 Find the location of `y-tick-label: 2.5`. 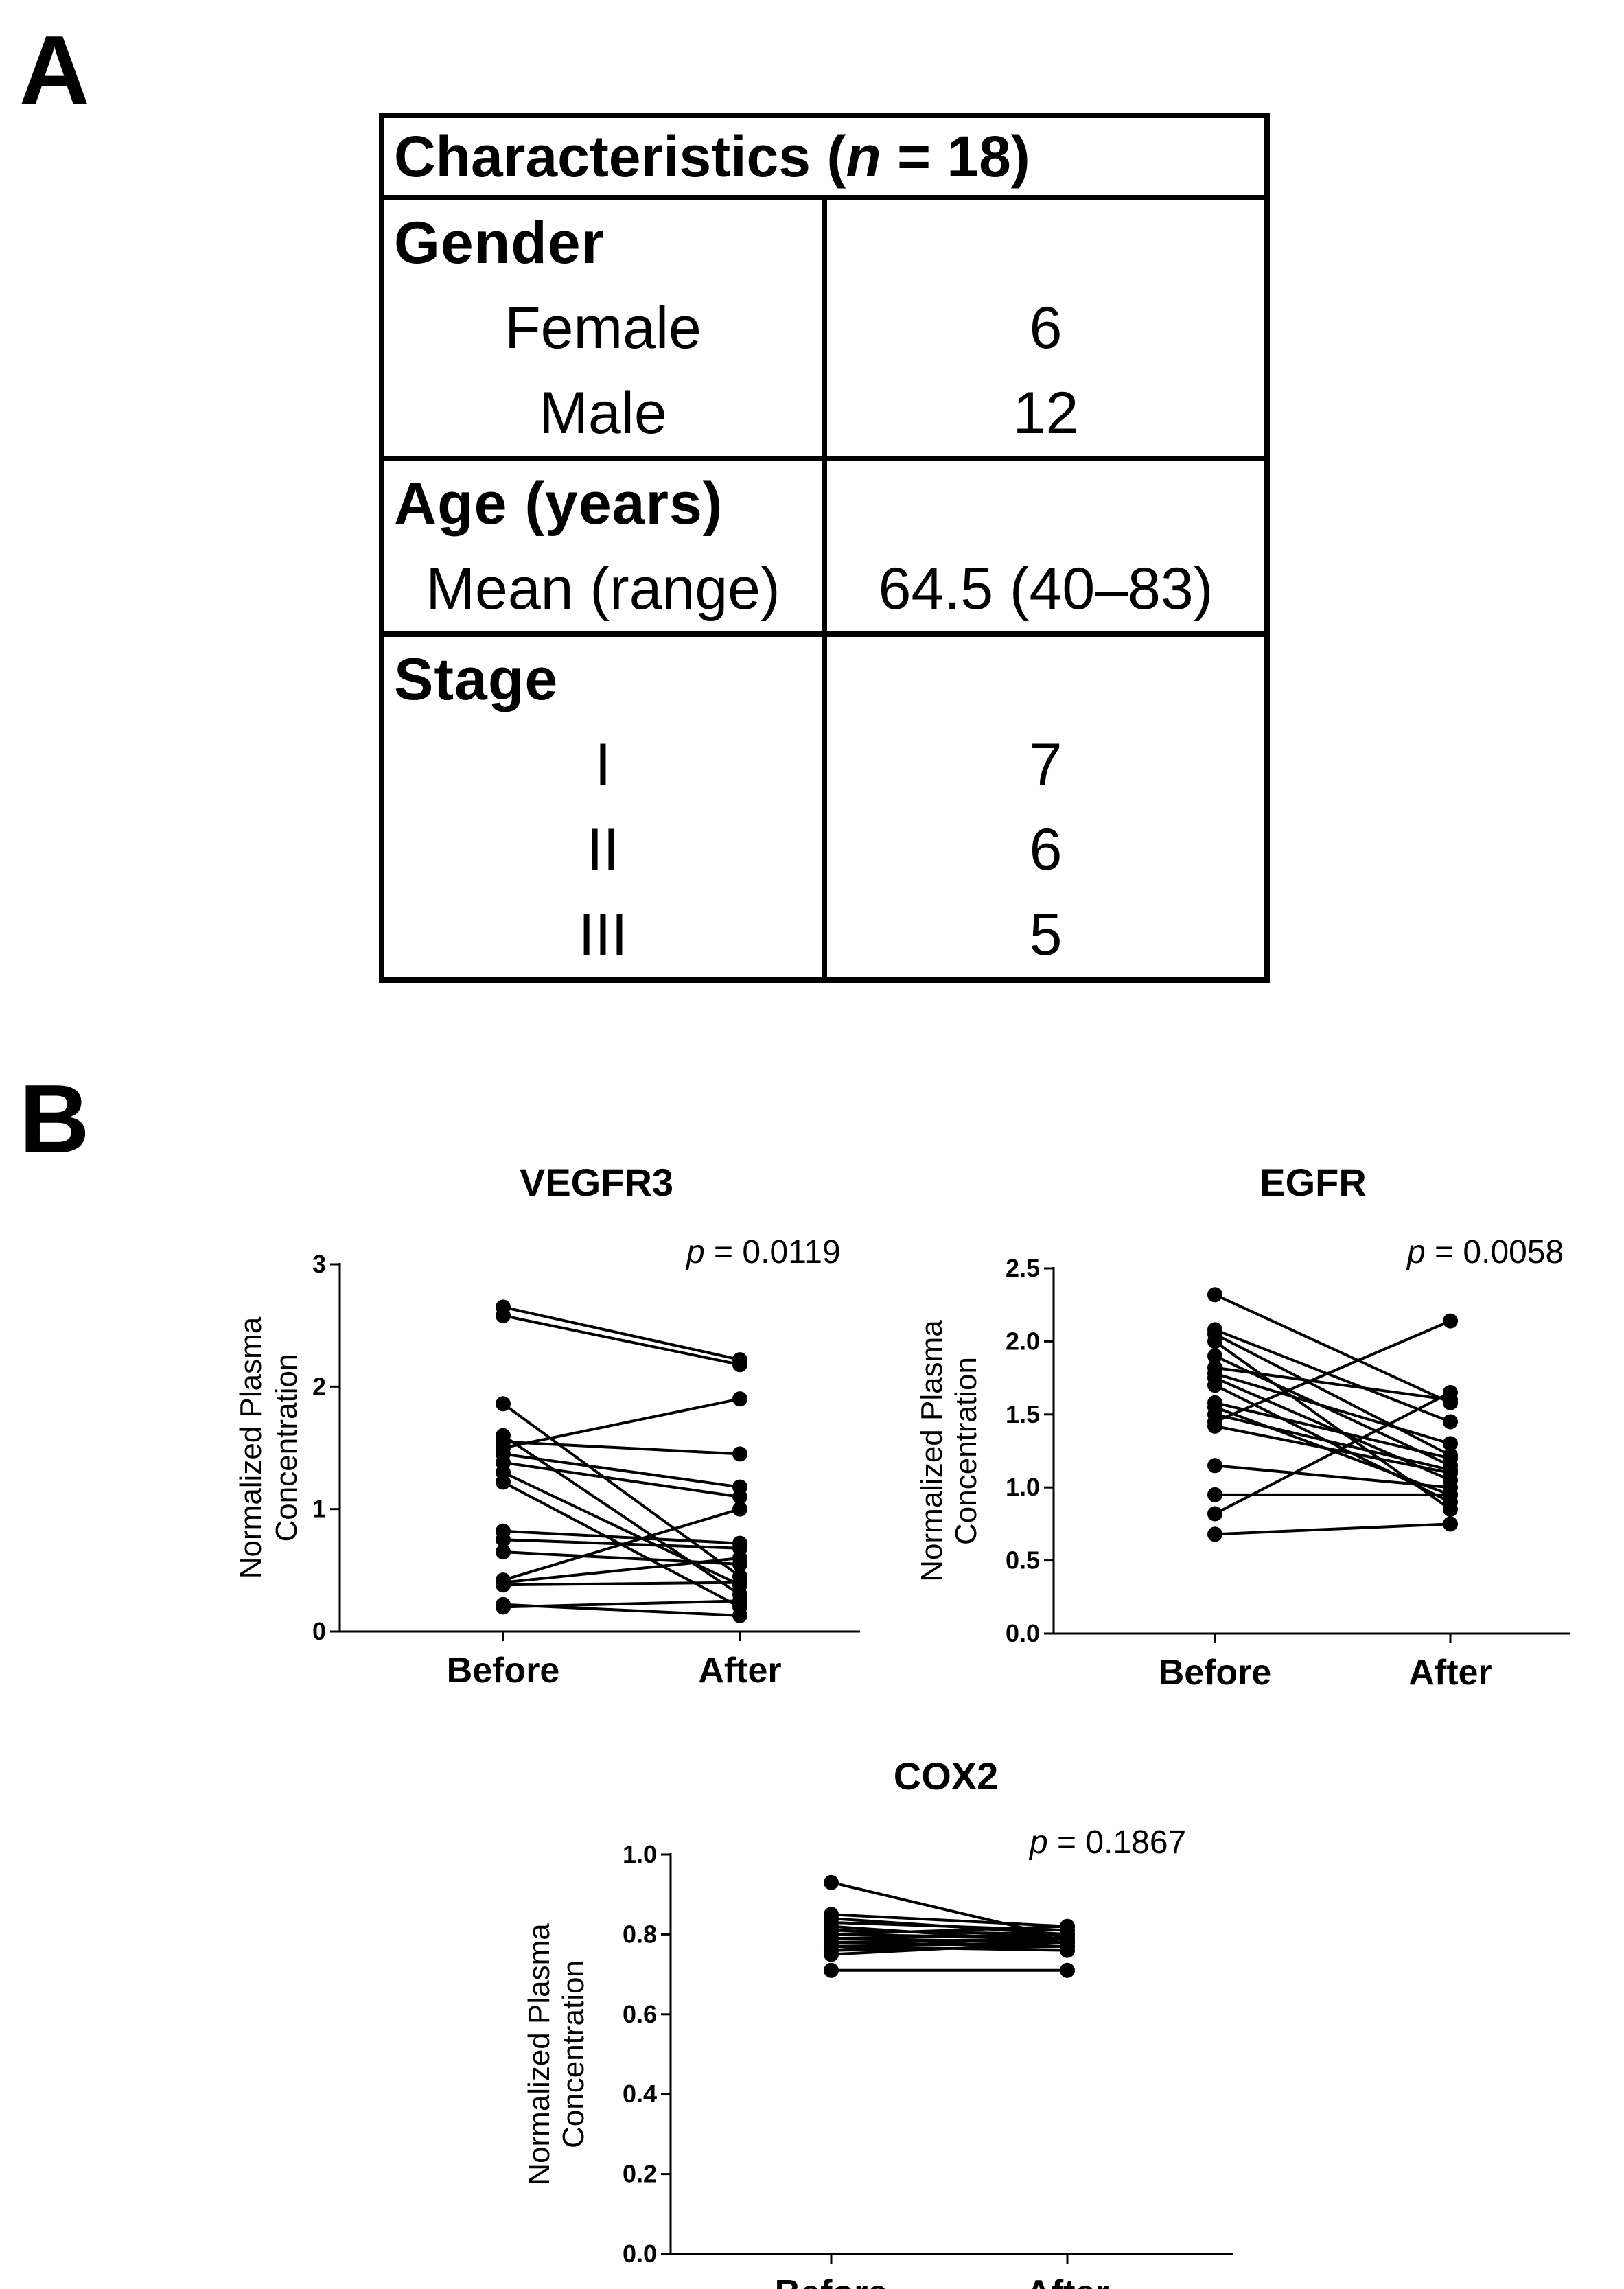

y-tick-label: 2.5 is located at coordinates (1023, 1268).